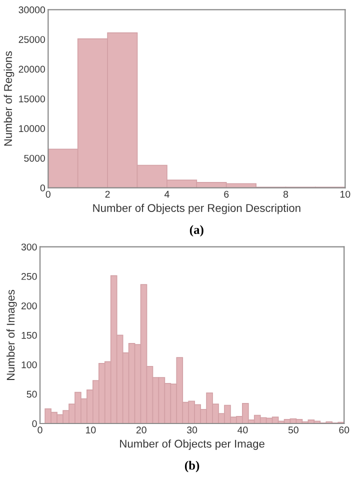  Describe the element at coordinates (285, 194) in the screenshot. I see `x-tick-label: 8` at that location.